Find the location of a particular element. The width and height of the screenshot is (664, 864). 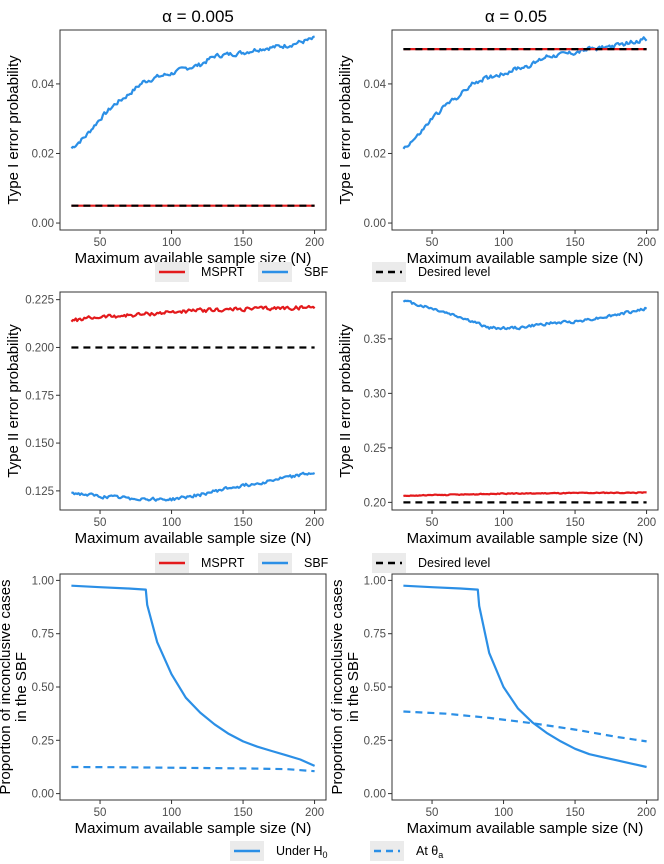

y-tick-label: 0.35 is located at coordinates (375, 340).